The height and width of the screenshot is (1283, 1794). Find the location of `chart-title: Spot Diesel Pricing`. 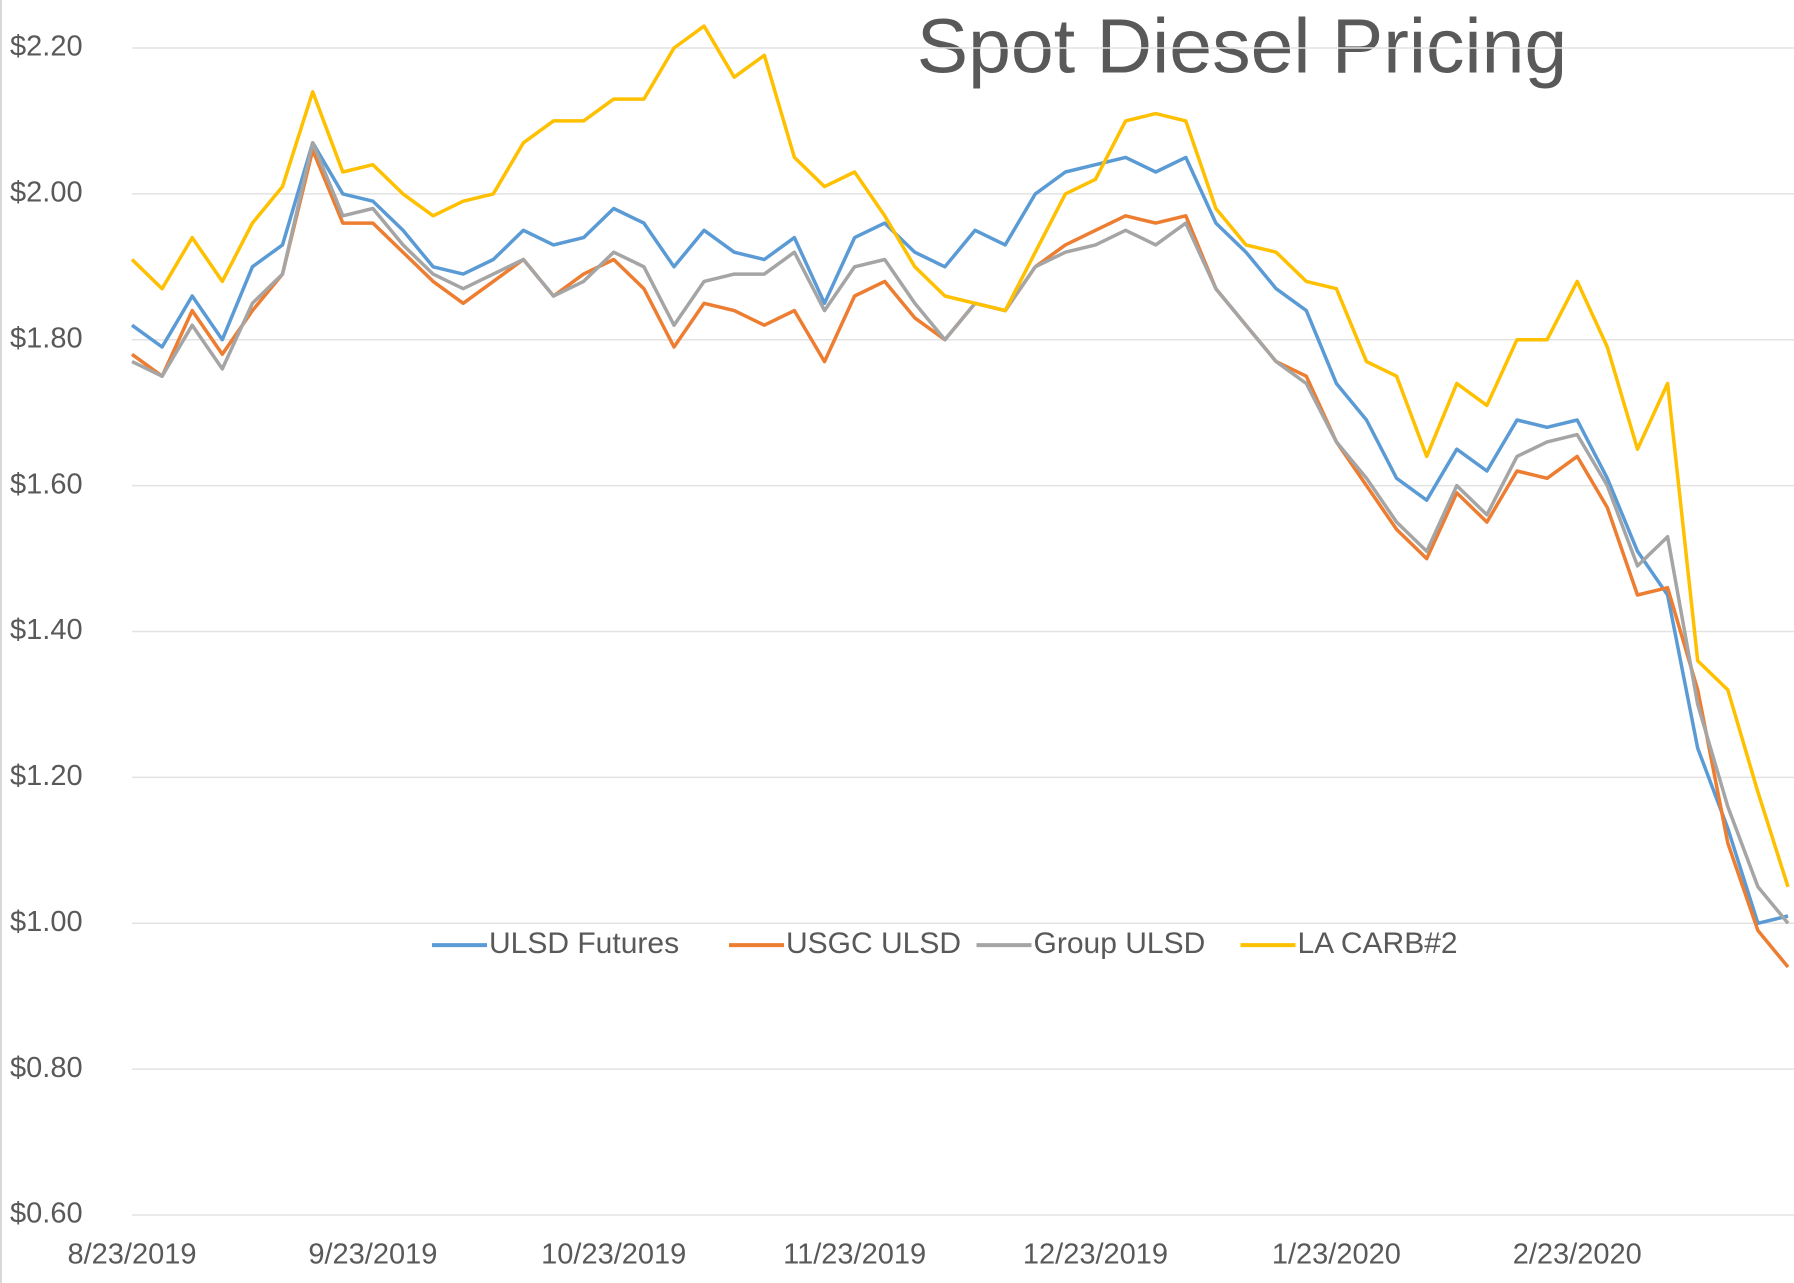

chart-title: Spot Diesel Pricing is located at coordinates (1242, 46).